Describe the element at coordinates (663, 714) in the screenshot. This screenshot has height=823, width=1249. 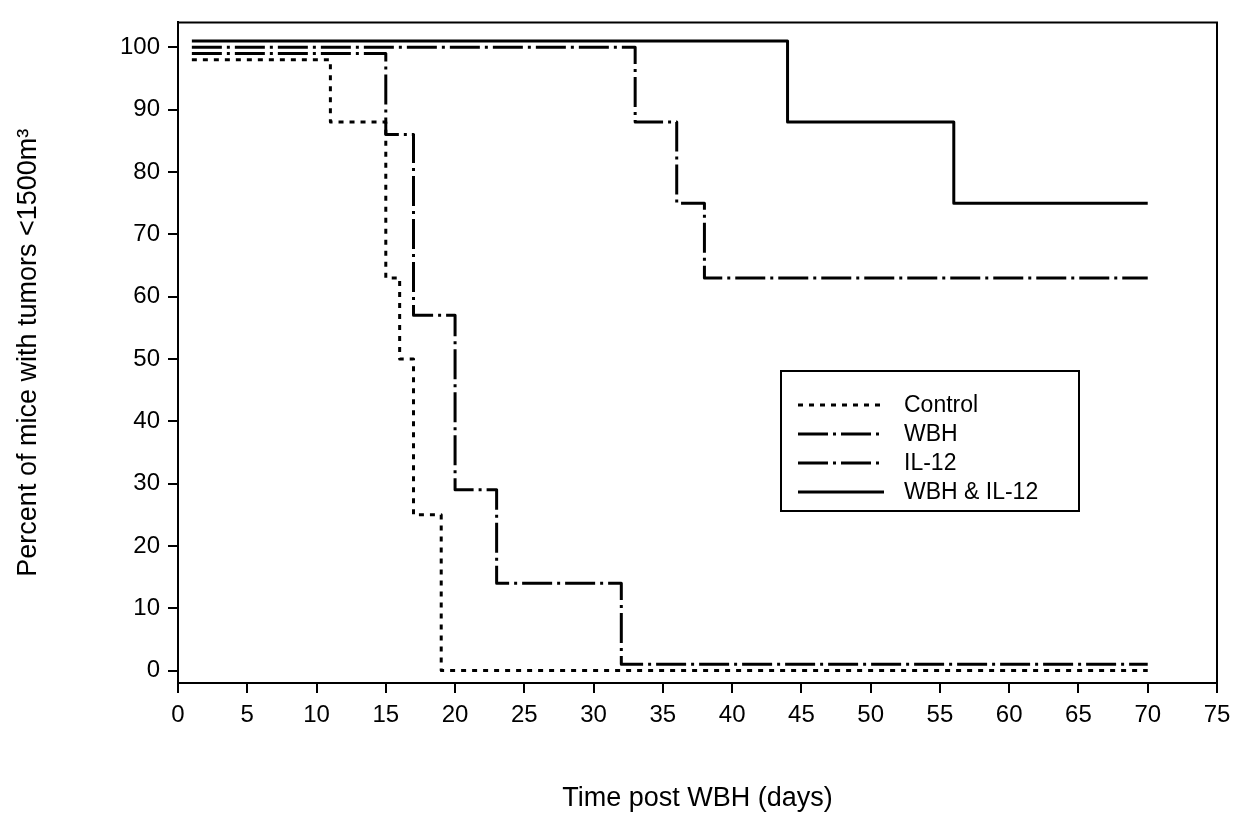
I see `x-tick-label: 35` at that location.